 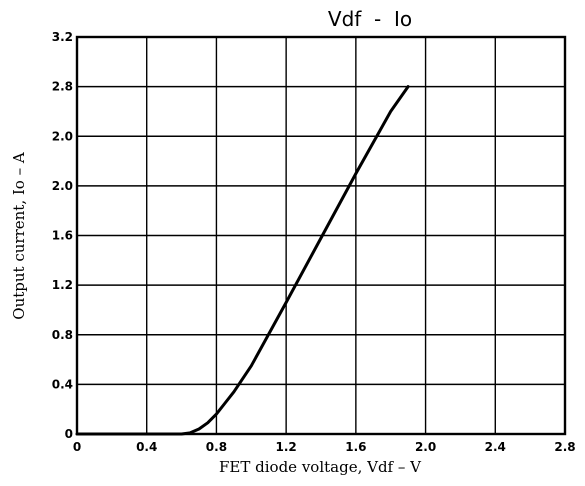 I want to click on x-tick-label: 0.8, so click(x=216, y=447).